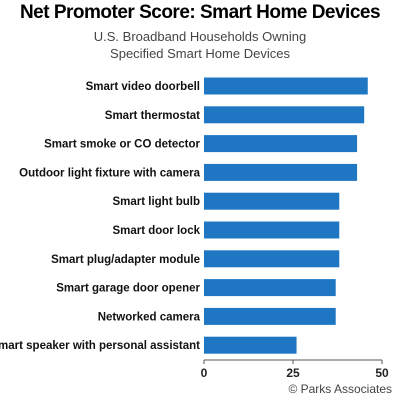  I want to click on source-credit: © Parks Associates, so click(340, 389).